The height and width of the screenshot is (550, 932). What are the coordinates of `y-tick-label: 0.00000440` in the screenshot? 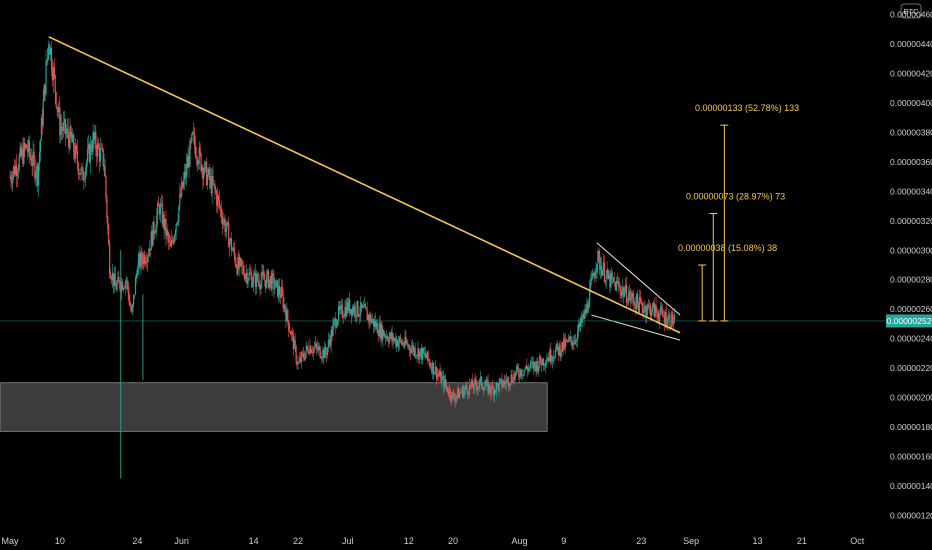 It's located at (911, 44).